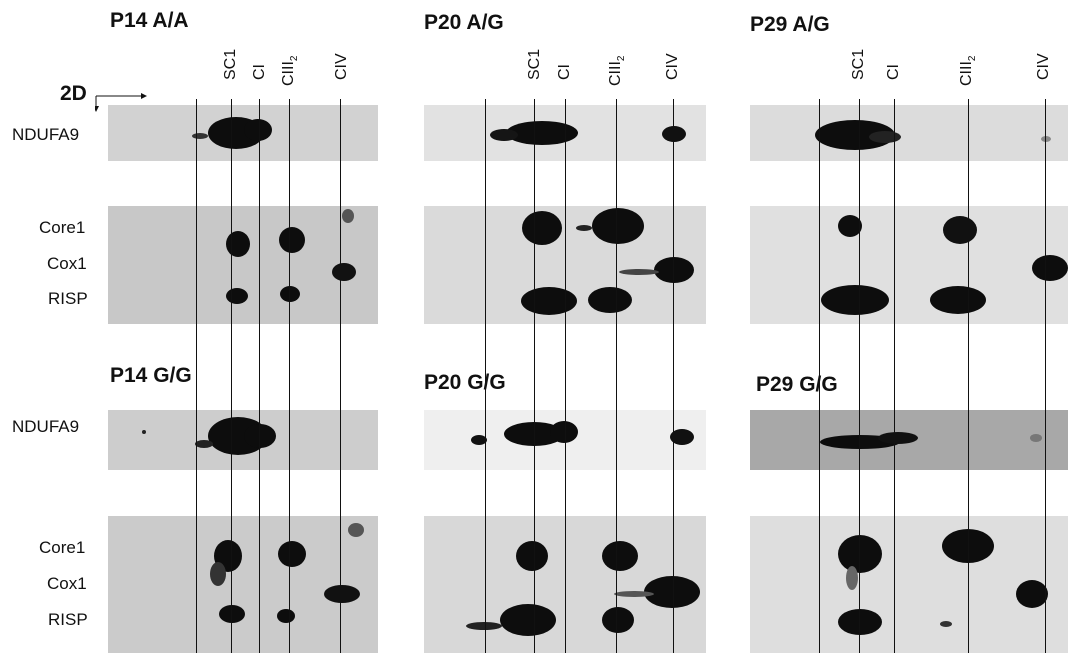 This screenshot has width=1068, height=653. What do you see at coordinates (243, 584) in the screenshot?
I see `blot-p14-gg-complexes` at bounding box center [243, 584].